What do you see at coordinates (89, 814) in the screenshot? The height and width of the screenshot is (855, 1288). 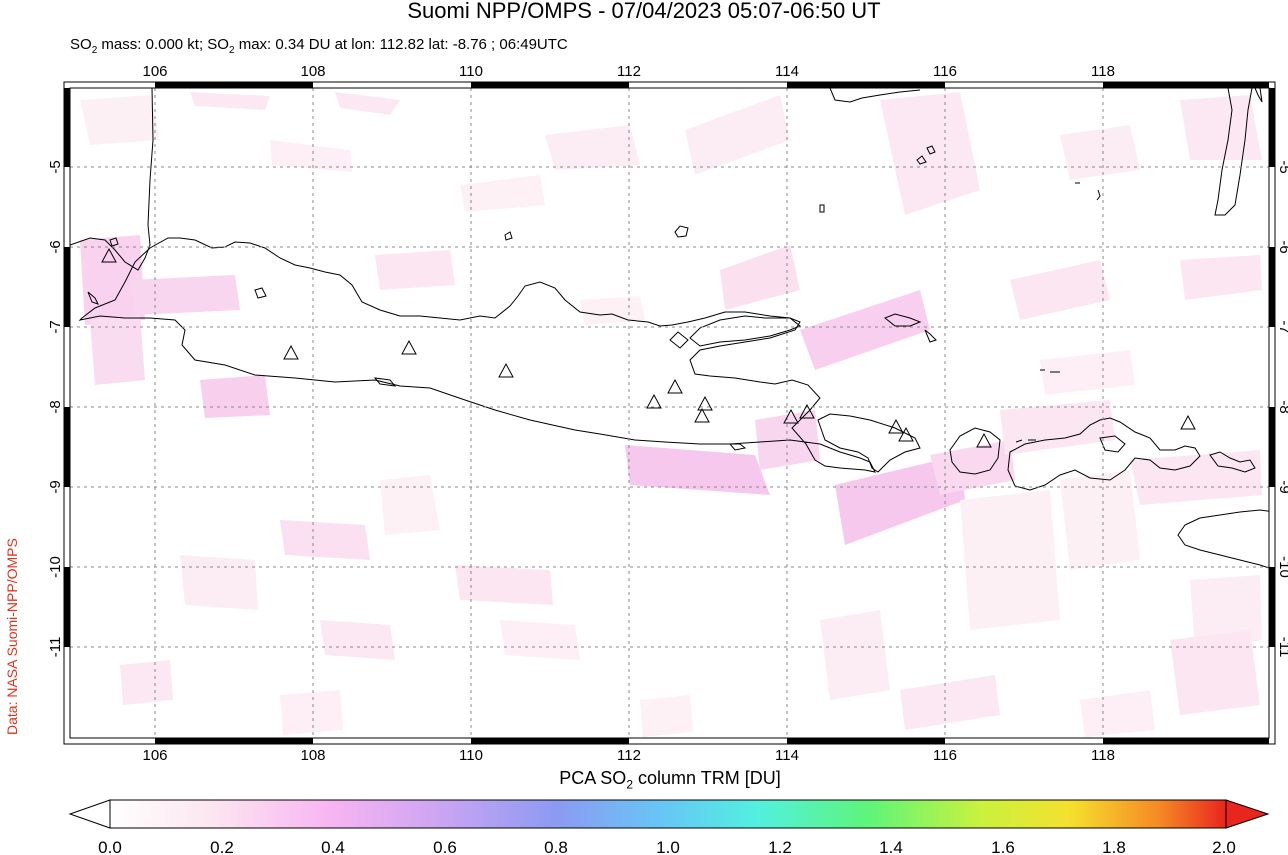 I see `colorbar-under-arrow` at bounding box center [89, 814].